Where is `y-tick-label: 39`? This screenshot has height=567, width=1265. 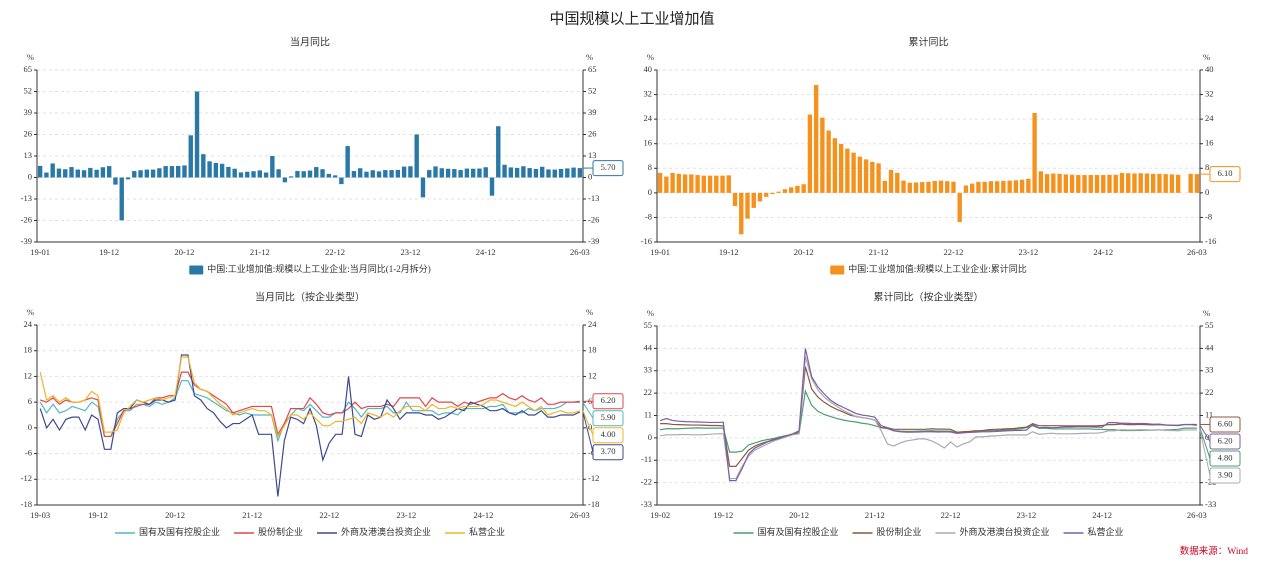 y-tick-label: 39 is located at coordinates (28, 112).